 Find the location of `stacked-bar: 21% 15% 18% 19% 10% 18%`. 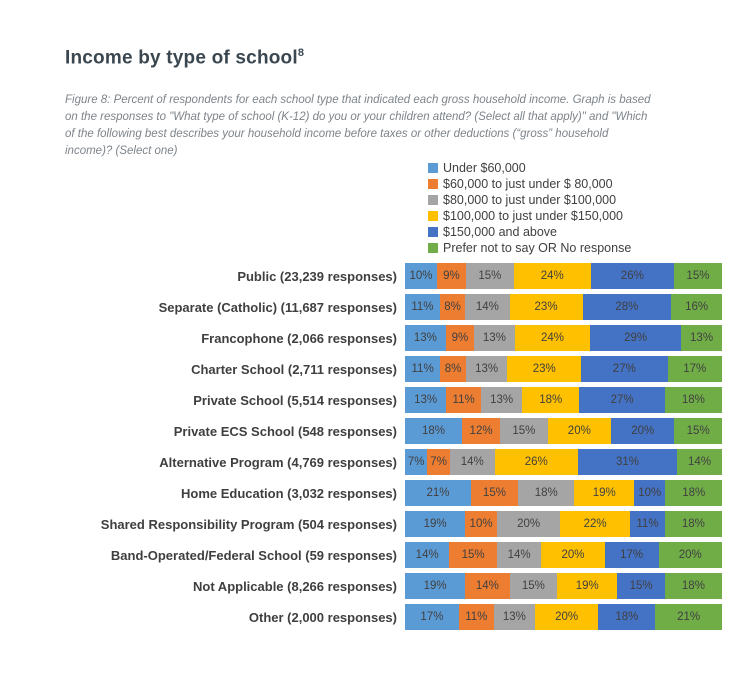

stacked-bar: 21% 15% 18% 19% 10% 18% is located at coordinates (563, 493).